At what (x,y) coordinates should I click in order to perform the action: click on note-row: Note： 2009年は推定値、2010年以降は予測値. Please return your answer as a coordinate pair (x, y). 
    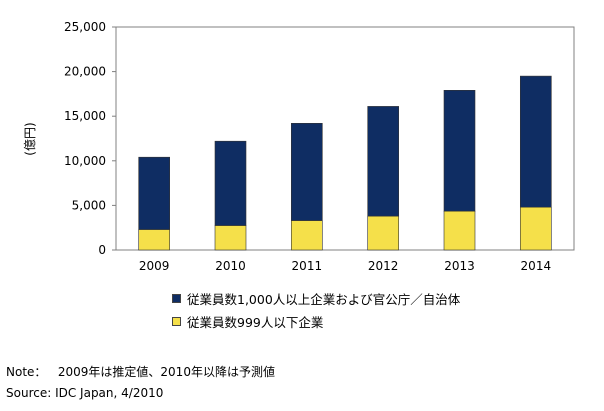
    Looking at the image, I should click on (140, 372).